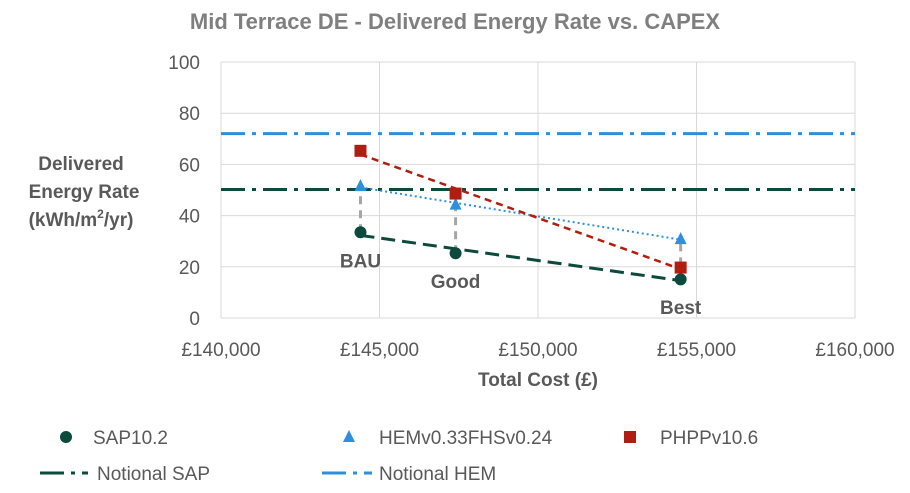 The height and width of the screenshot is (493, 910). I want to click on x-tick-label: £150,000, so click(537, 350).